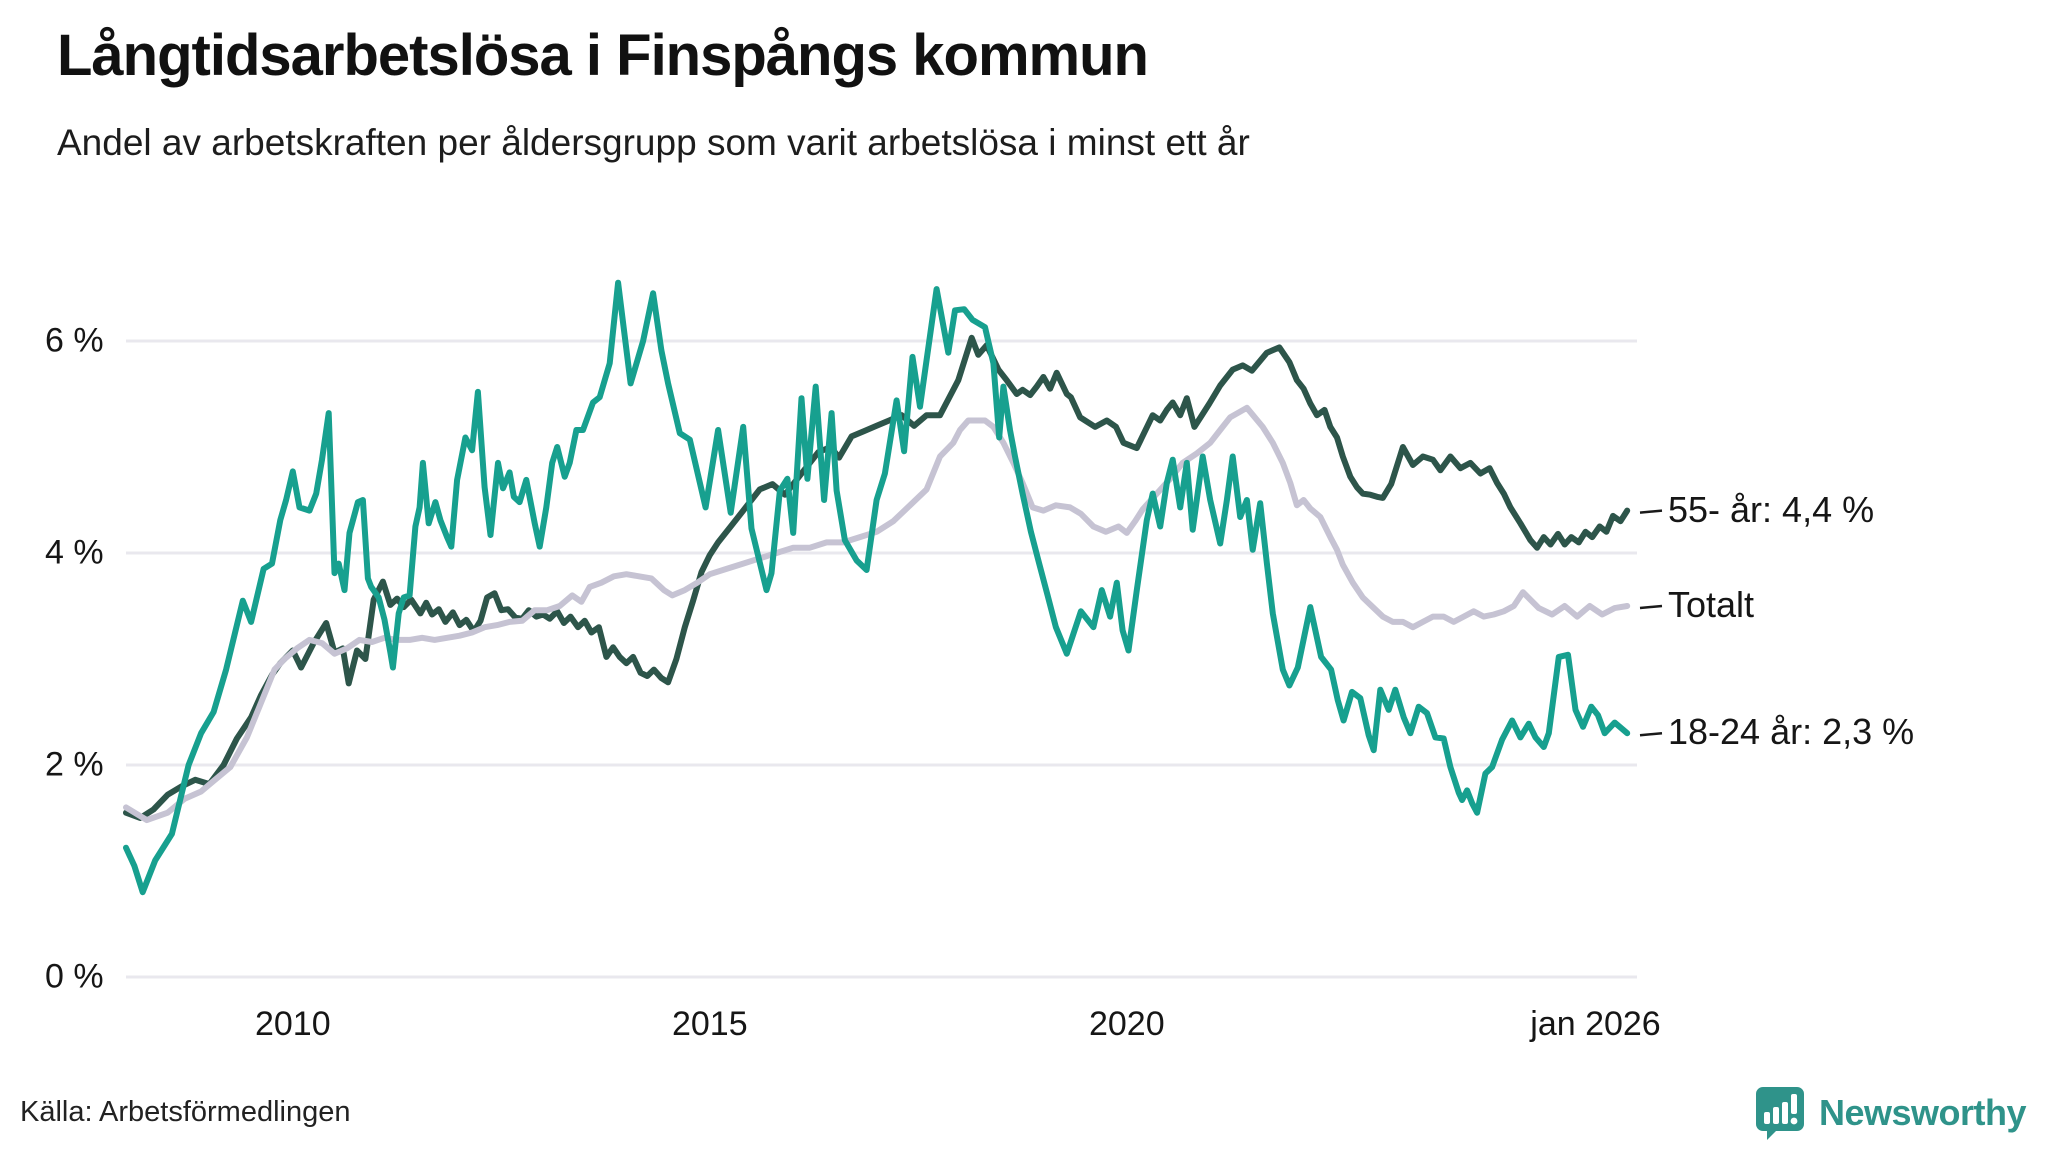 The height and width of the screenshot is (1152, 2048). I want to click on series-label-totalt: Totalt, so click(1711, 605).